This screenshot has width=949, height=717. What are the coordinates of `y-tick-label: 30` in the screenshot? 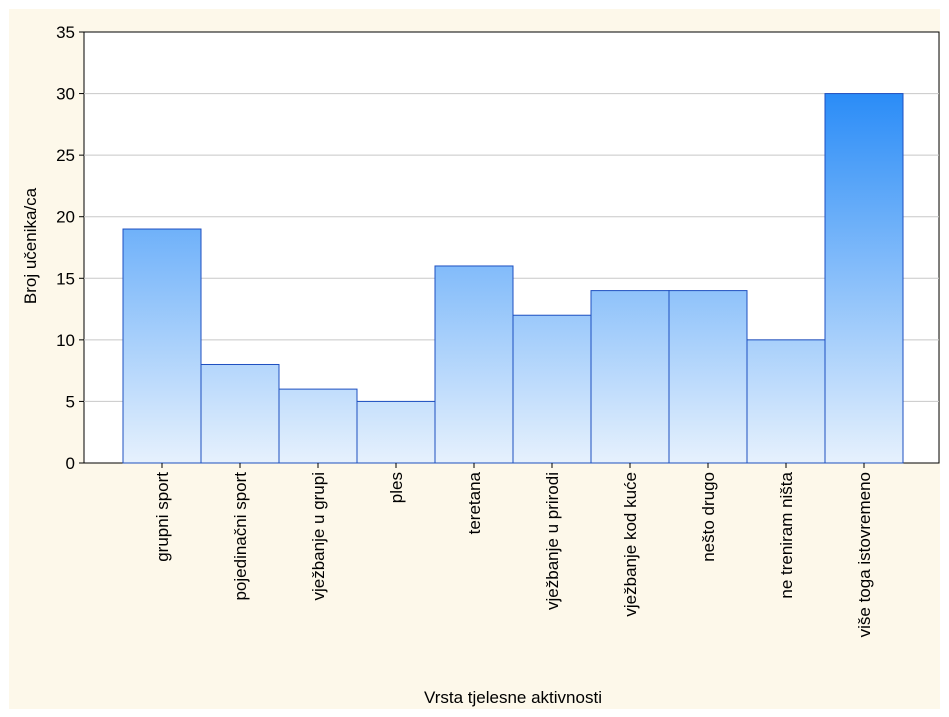 It's located at (65, 94).